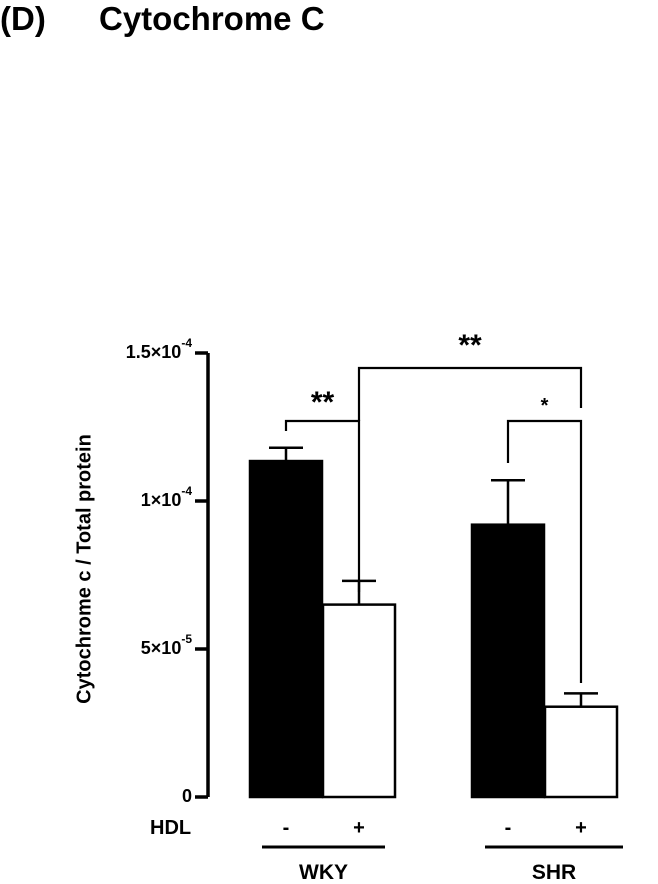 This screenshot has width=658, height=884. I want to click on y-tick-label: 1×10⁻⁴, so click(167, 497).